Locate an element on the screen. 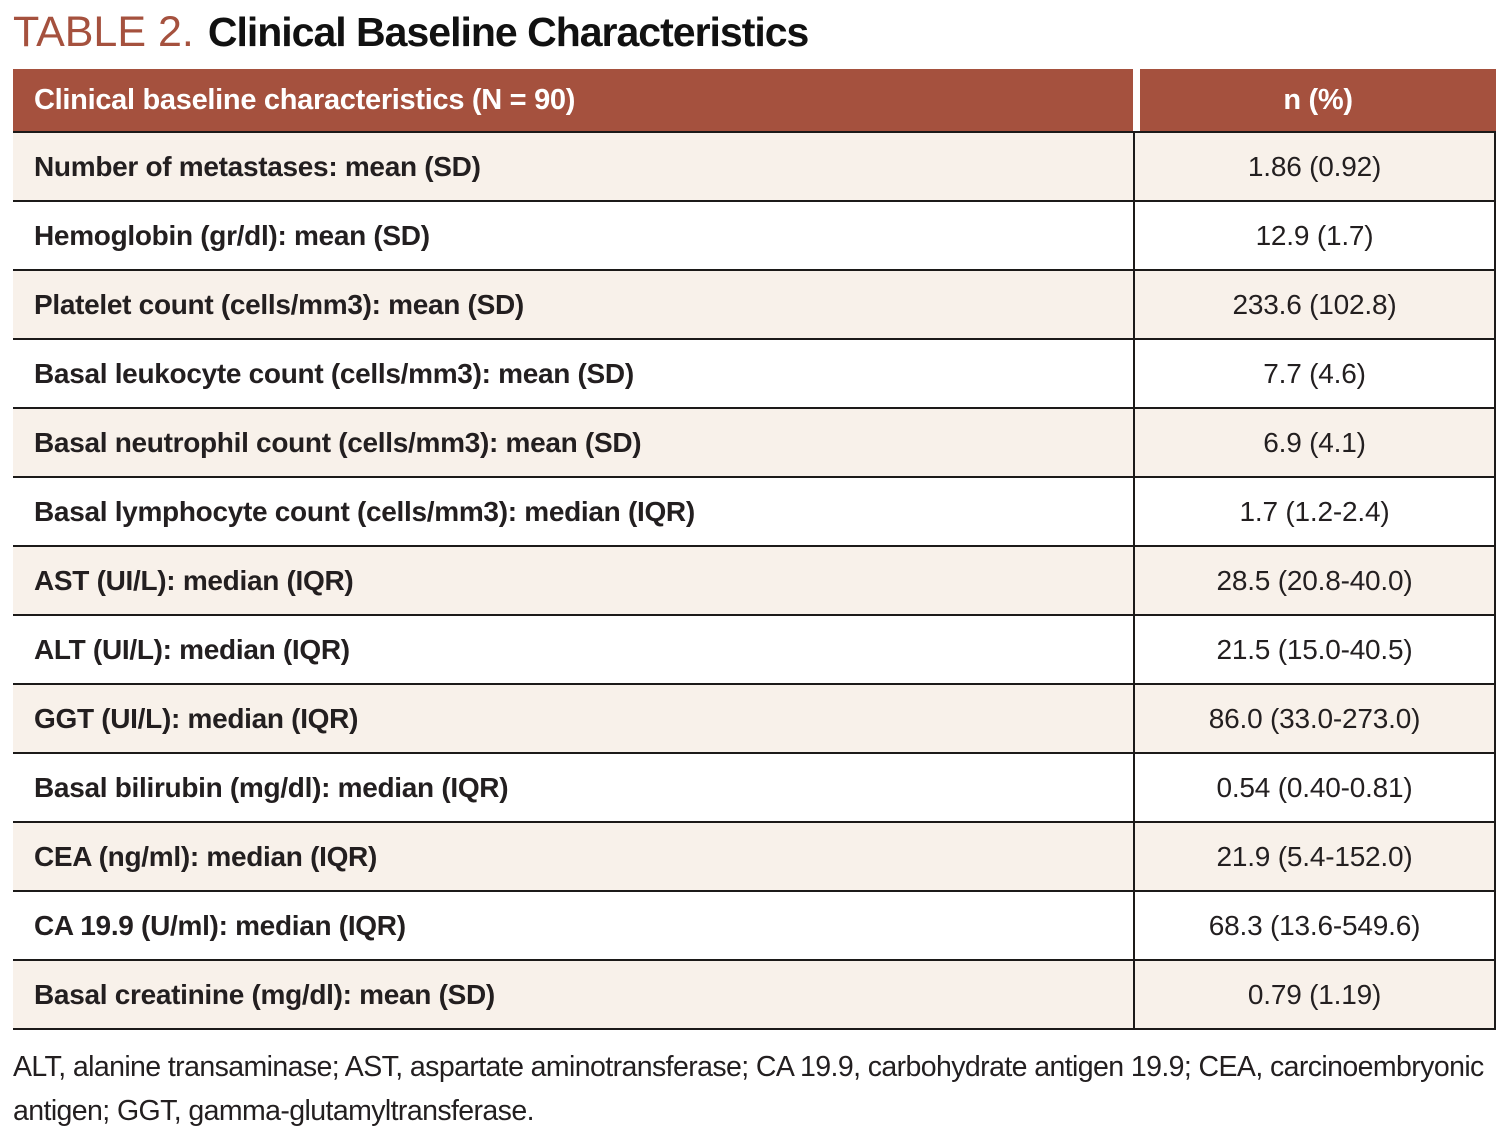  table-caption: Clinical Baseline Characteristics is located at coordinates (508, 32).